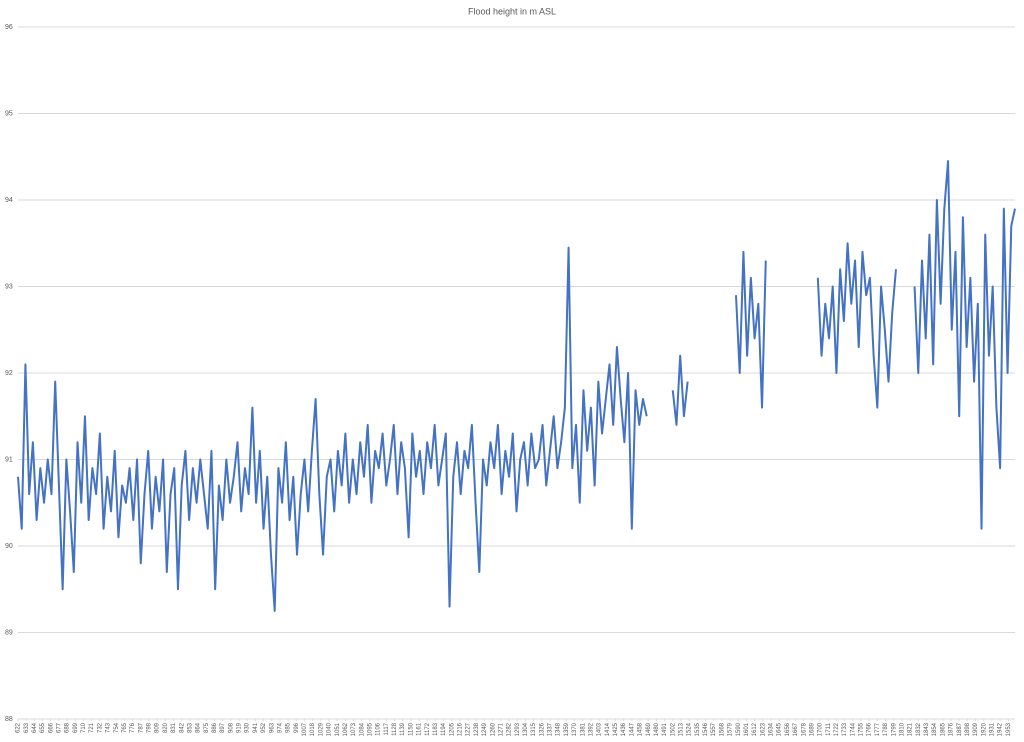 This screenshot has width=1024, height=742. Describe the element at coordinates (829, 729) in the screenshot. I see `x-tick-label: 1711` at that location.